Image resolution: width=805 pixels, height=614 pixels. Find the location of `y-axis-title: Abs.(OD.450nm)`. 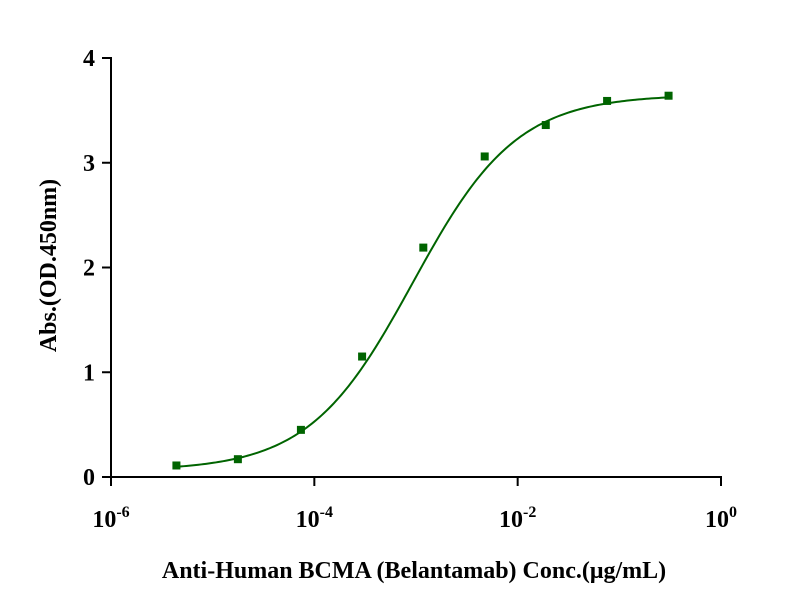

y-axis-title: Abs.(OD.450nm) is located at coordinates (49, 265).